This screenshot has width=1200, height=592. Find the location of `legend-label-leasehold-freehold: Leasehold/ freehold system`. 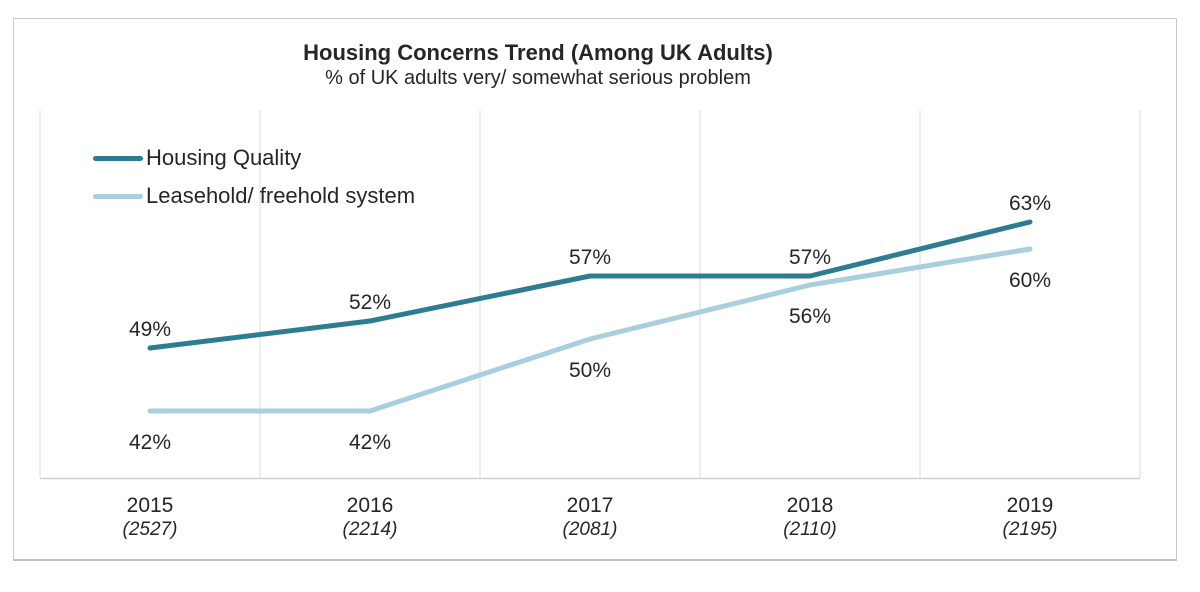

legend-label-leasehold-freehold: Leasehold/ freehold system is located at coordinates (281, 195).